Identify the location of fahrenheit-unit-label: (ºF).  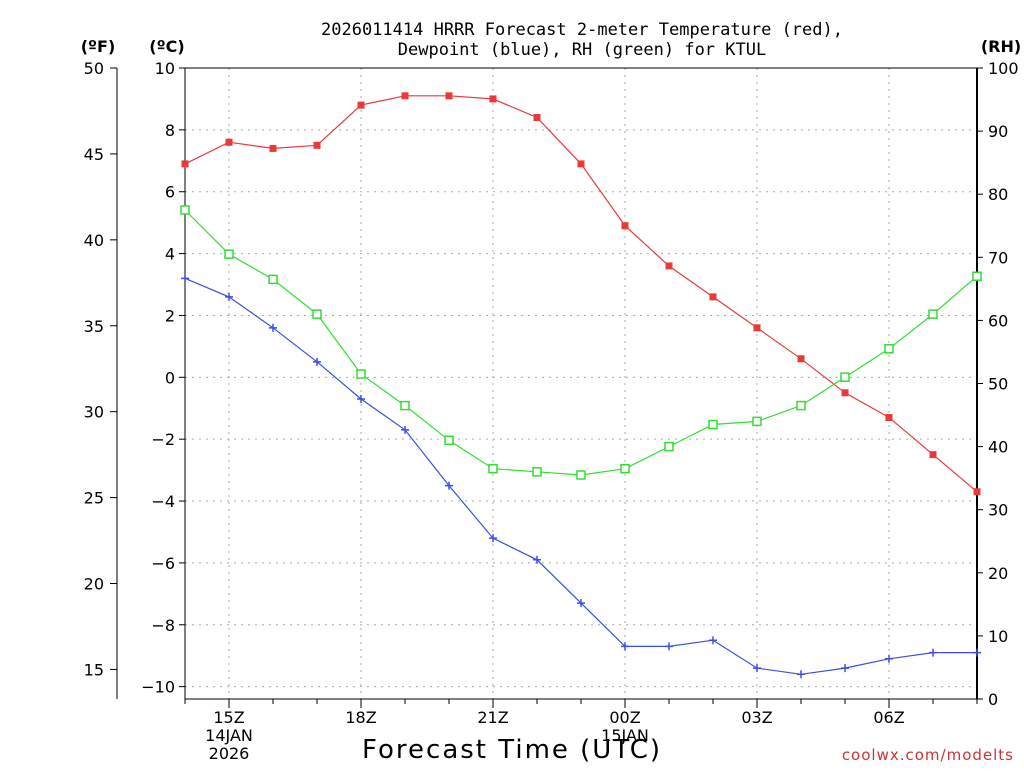
(98, 46).